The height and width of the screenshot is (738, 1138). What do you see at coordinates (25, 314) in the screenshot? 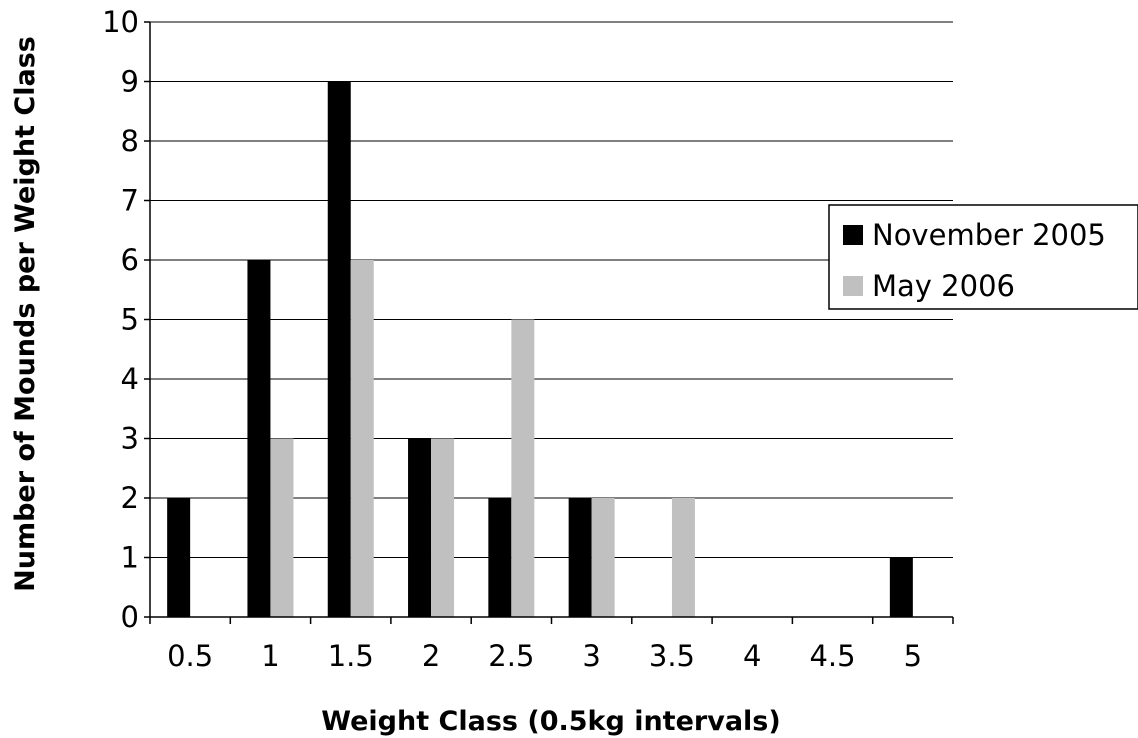
I see `y-axis-title: Number of Mounds per Weight Class` at bounding box center [25, 314].